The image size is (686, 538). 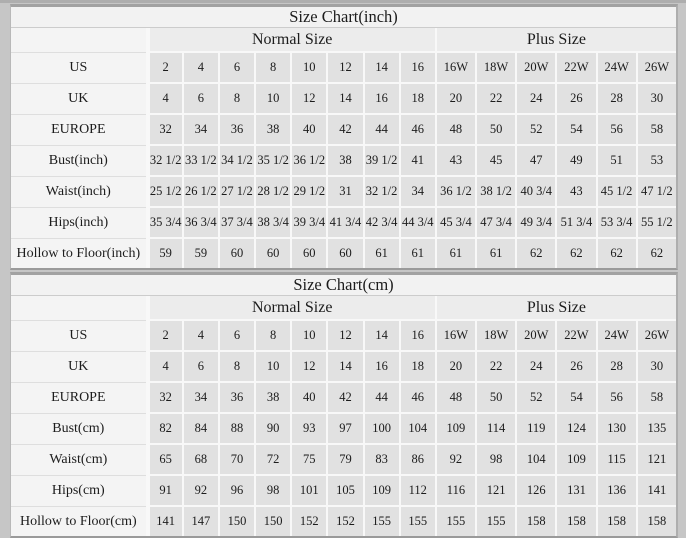 I want to click on size-value-cell: 93, so click(x=308, y=429).